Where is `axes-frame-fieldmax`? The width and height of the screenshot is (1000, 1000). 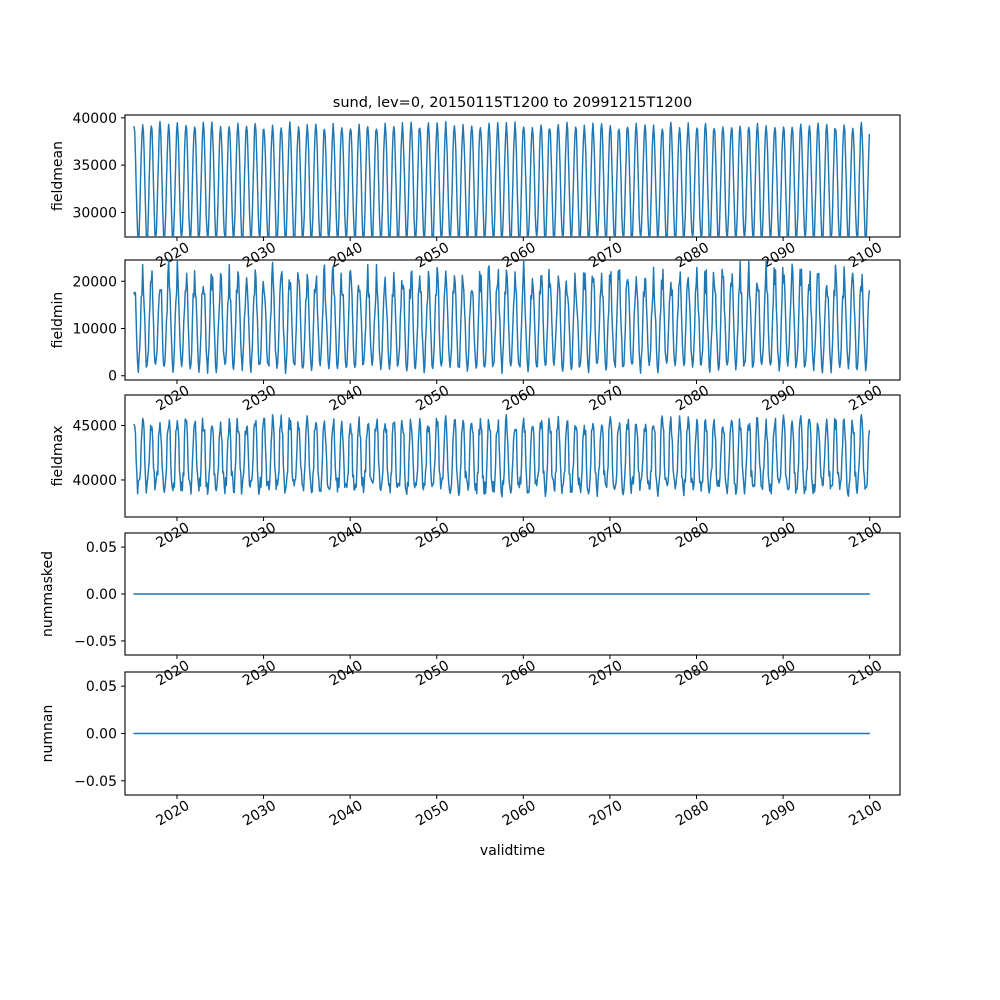 axes-frame-fieldmax is located at coordinates (512, 456).